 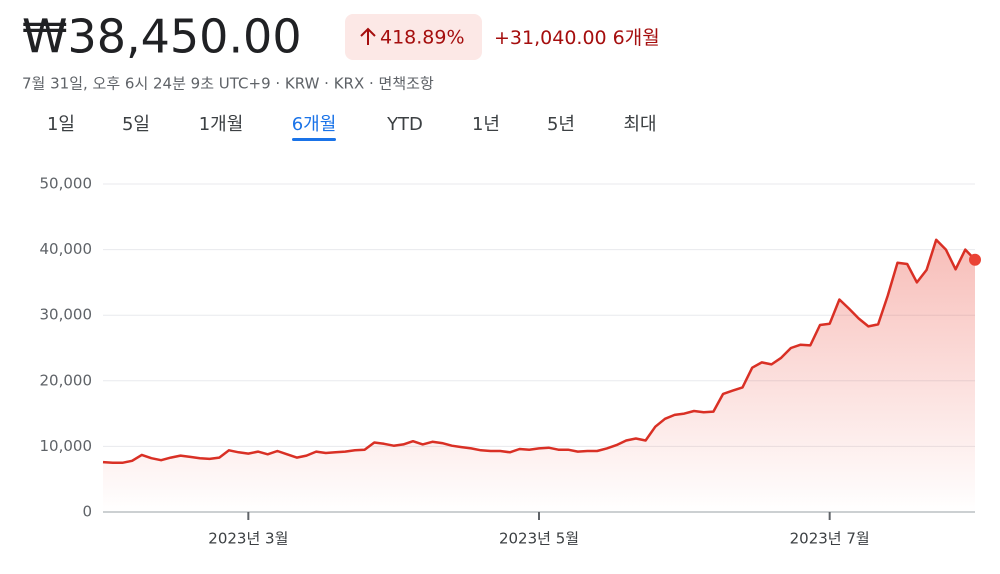 What do you see at coordinates (314, 124) in the screenshot?
I see `tab: 6개월` at bounding box center [314, 124].